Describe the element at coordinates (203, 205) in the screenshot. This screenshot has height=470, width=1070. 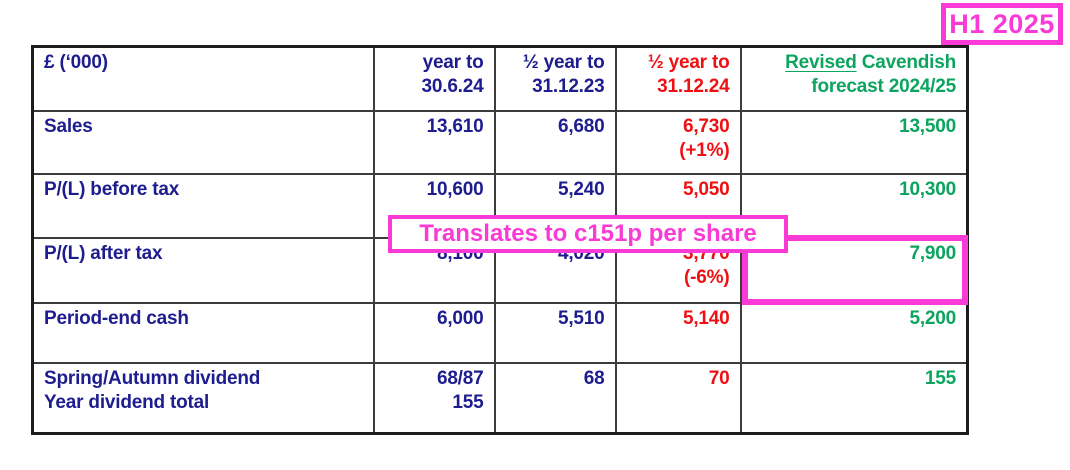
I see `row-label: P/(L) before tax` at that location.